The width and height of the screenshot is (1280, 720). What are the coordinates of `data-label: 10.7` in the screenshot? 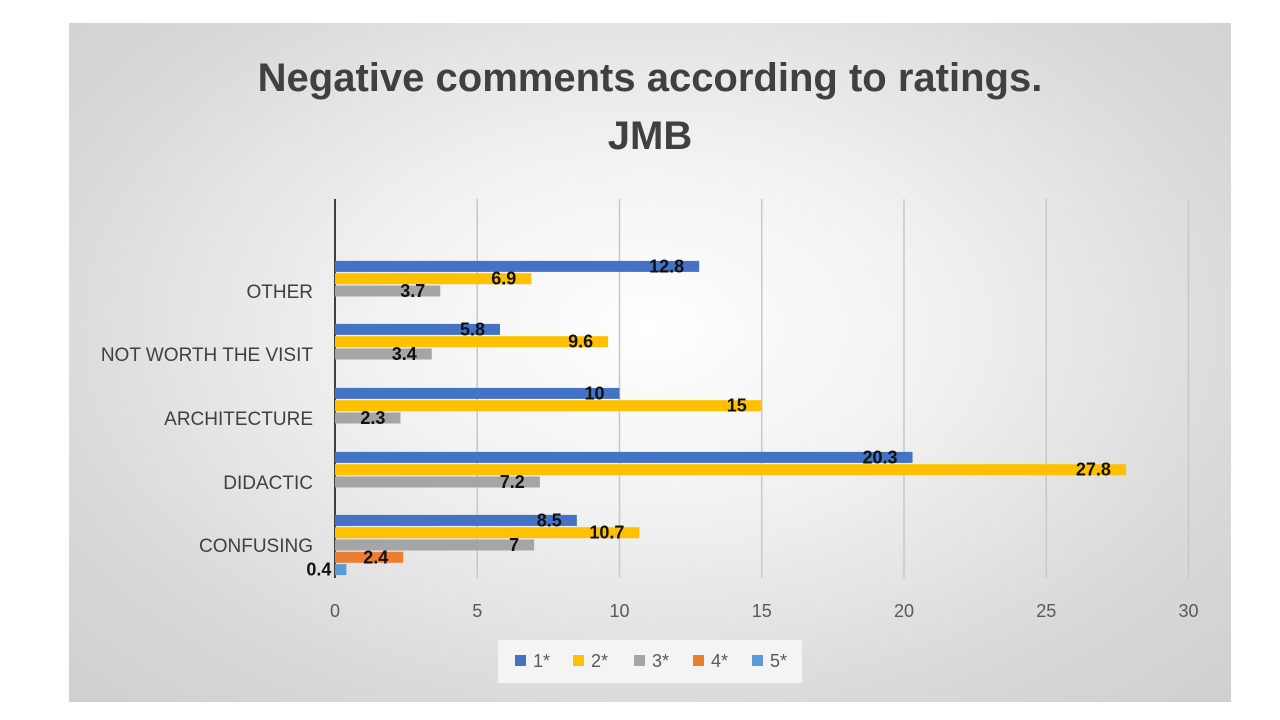 It's located at (606, 533).